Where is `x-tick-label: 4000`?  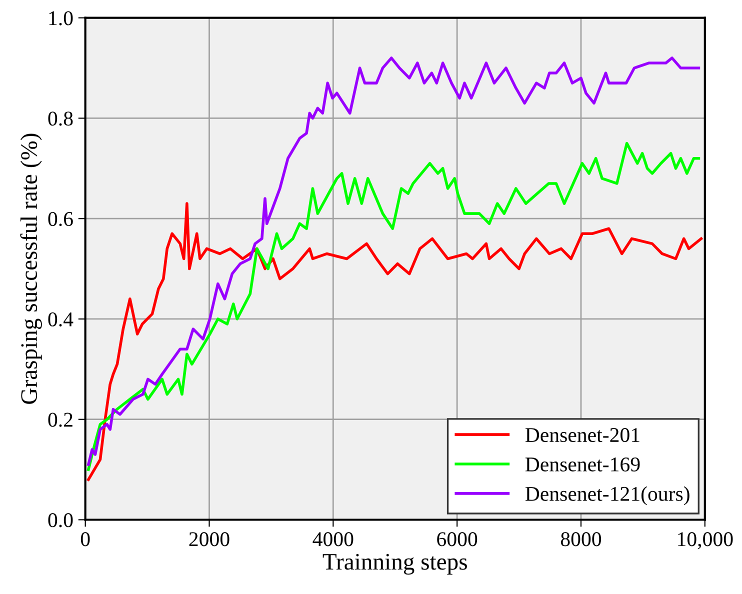 x-tick-label: 4000 is located at coordinates (333, 539).